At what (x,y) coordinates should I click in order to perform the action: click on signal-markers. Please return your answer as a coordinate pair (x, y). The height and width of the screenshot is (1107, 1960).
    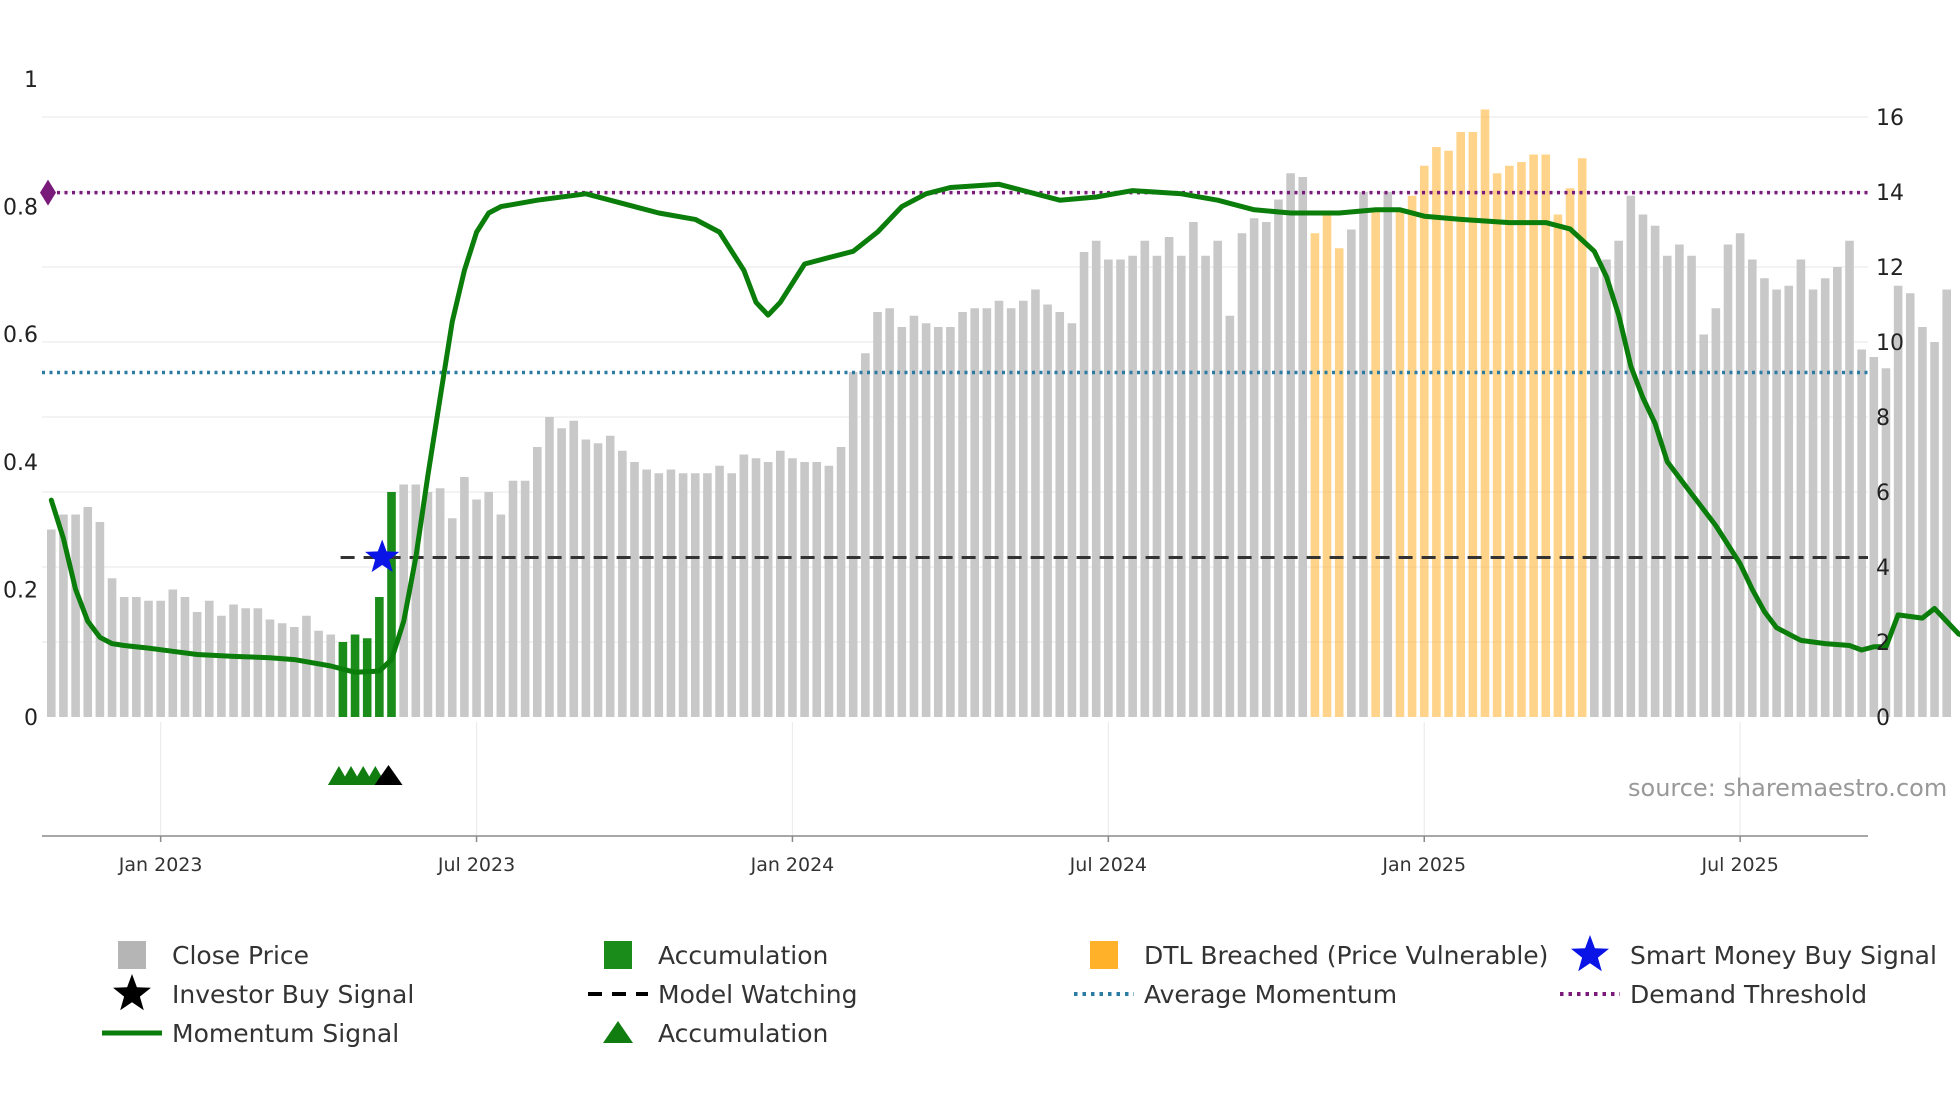
    Looking at the image, I should click on (221, 482).